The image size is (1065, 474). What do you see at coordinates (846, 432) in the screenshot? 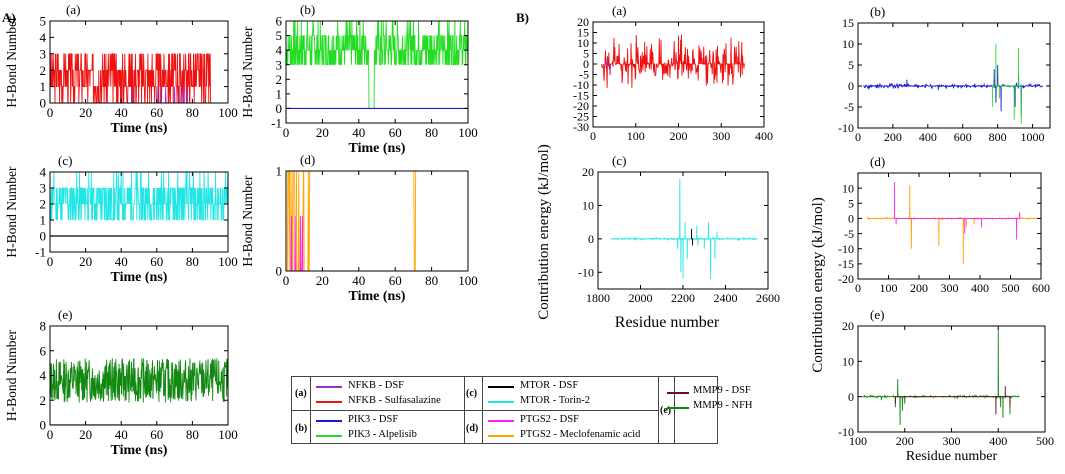
I see `y-tick-label-B_e-0: -10` at bounding box center [846, 432].